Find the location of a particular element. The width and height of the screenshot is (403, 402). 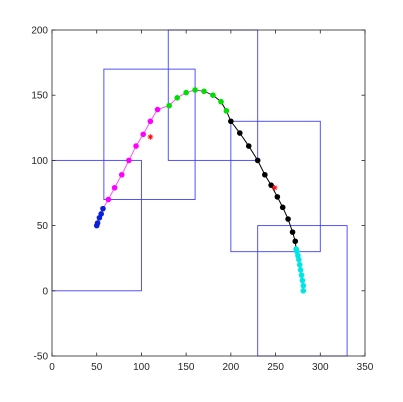

y-tick-label: 0 is located at coordinates (45, 291).